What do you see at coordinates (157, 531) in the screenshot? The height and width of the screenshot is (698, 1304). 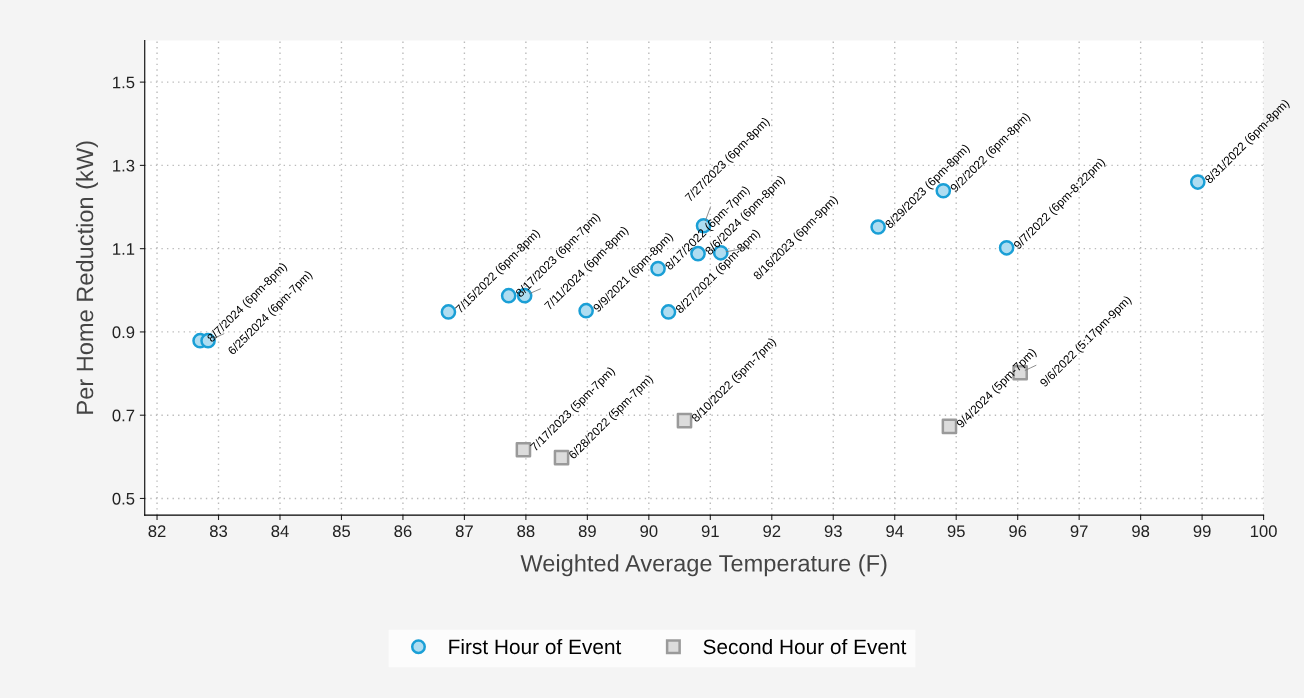 I see `x-tick-label: 82` at bounding box center [157, 531].